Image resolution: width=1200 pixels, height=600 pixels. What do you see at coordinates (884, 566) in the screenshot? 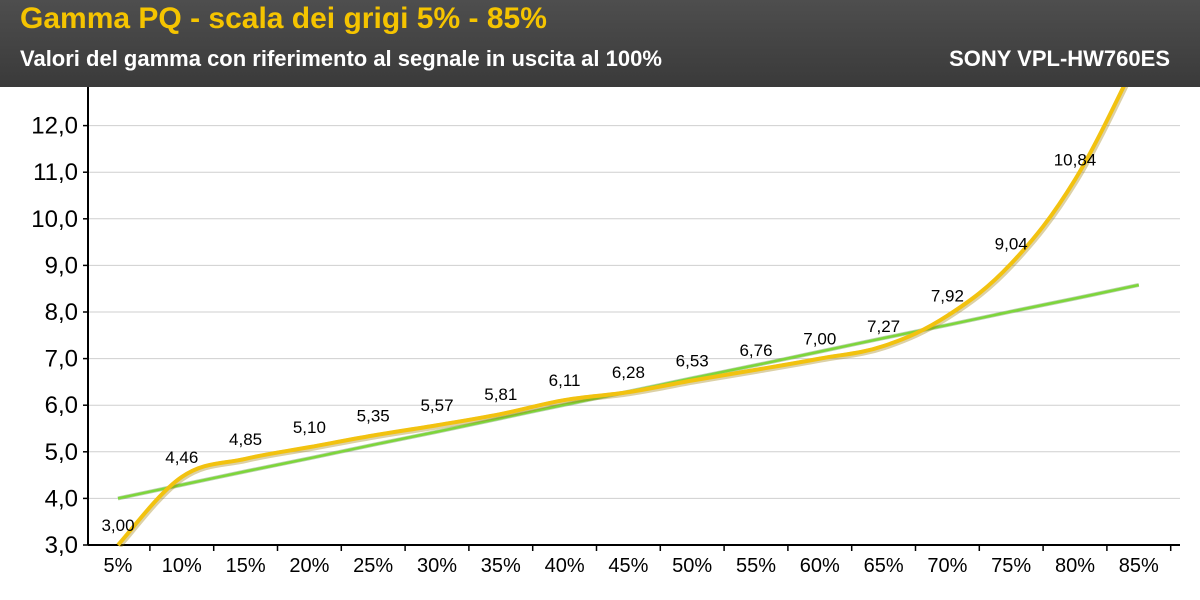
I see `x-tick-label: 65%` at bounding box center [884, 566].